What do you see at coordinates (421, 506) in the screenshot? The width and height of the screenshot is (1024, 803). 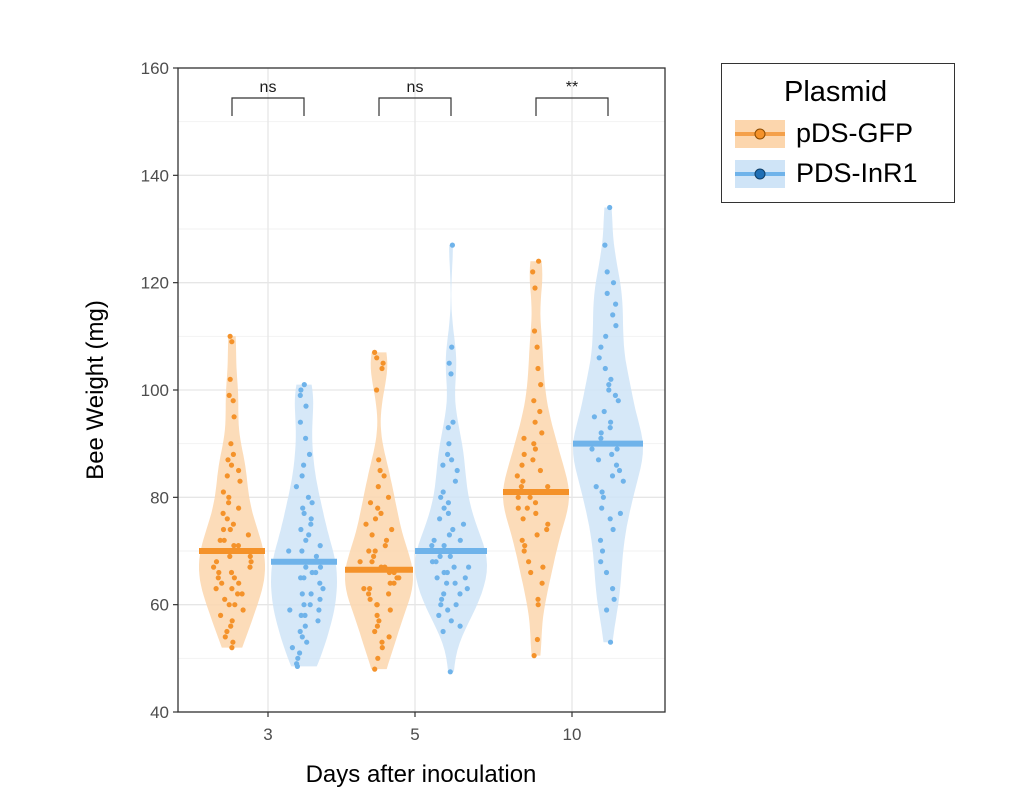 I see `median-lines` at bounding box center [421, 506].